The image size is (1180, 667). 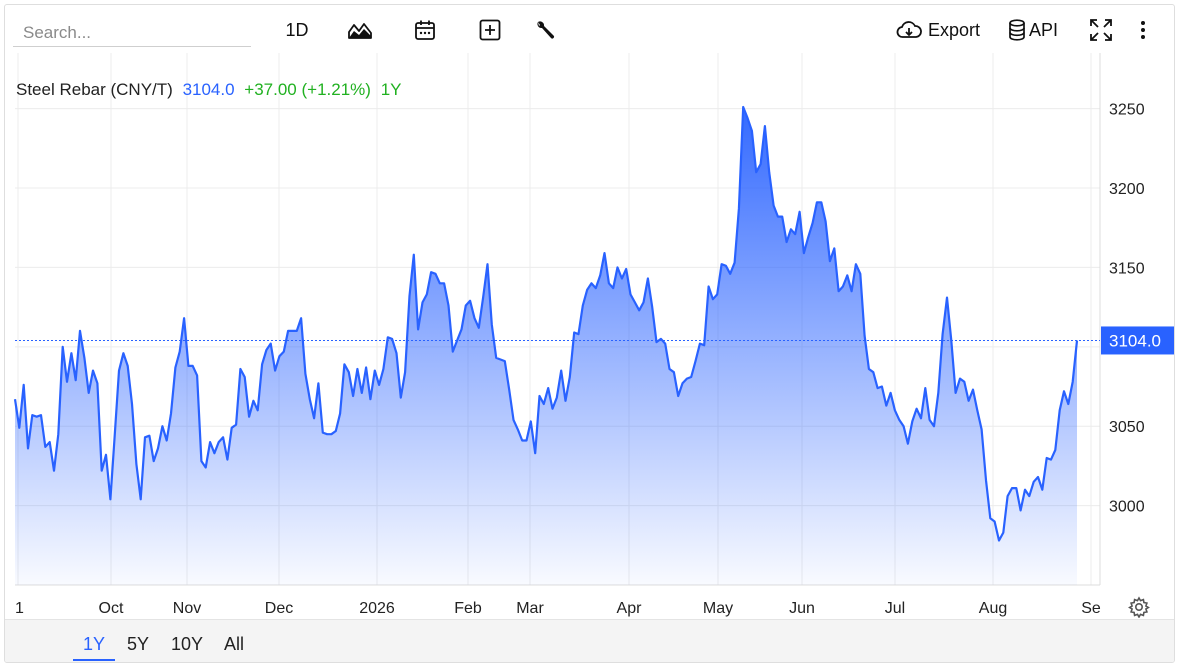 What do you see at coordinates (1017, 30) in the screenshot?
I see `database-icon` at bounding box center [1017, 30].